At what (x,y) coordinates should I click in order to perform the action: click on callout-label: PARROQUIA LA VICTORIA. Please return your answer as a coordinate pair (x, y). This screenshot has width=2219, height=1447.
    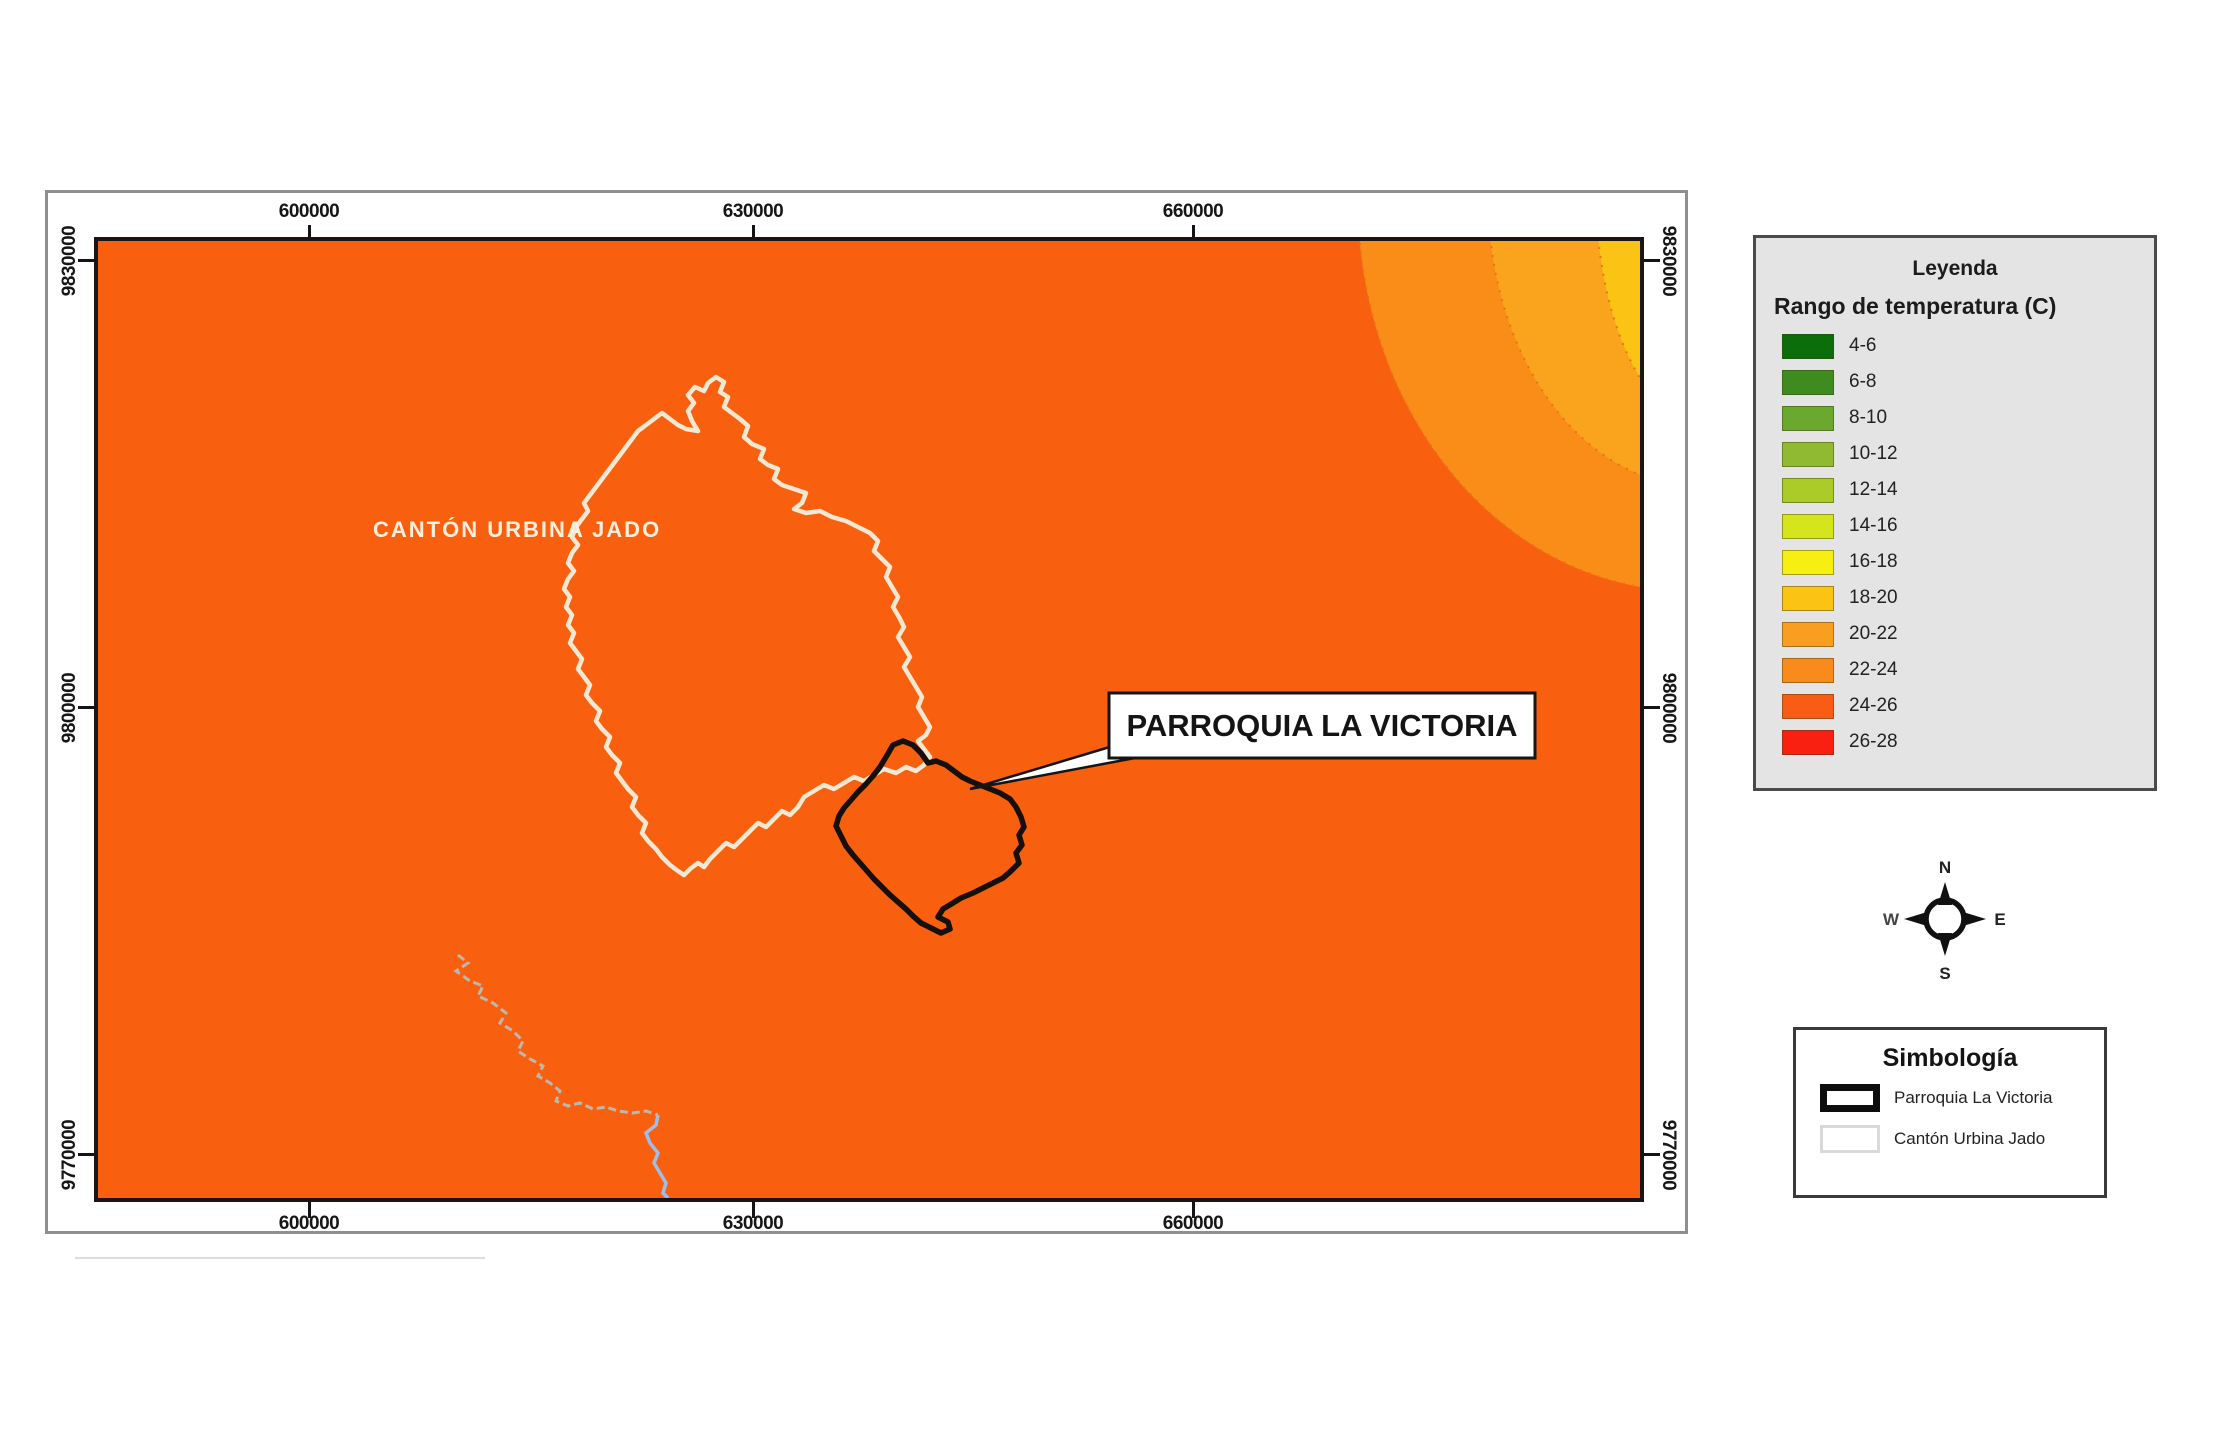
    Looking at the image, I should click on (1322, 725).